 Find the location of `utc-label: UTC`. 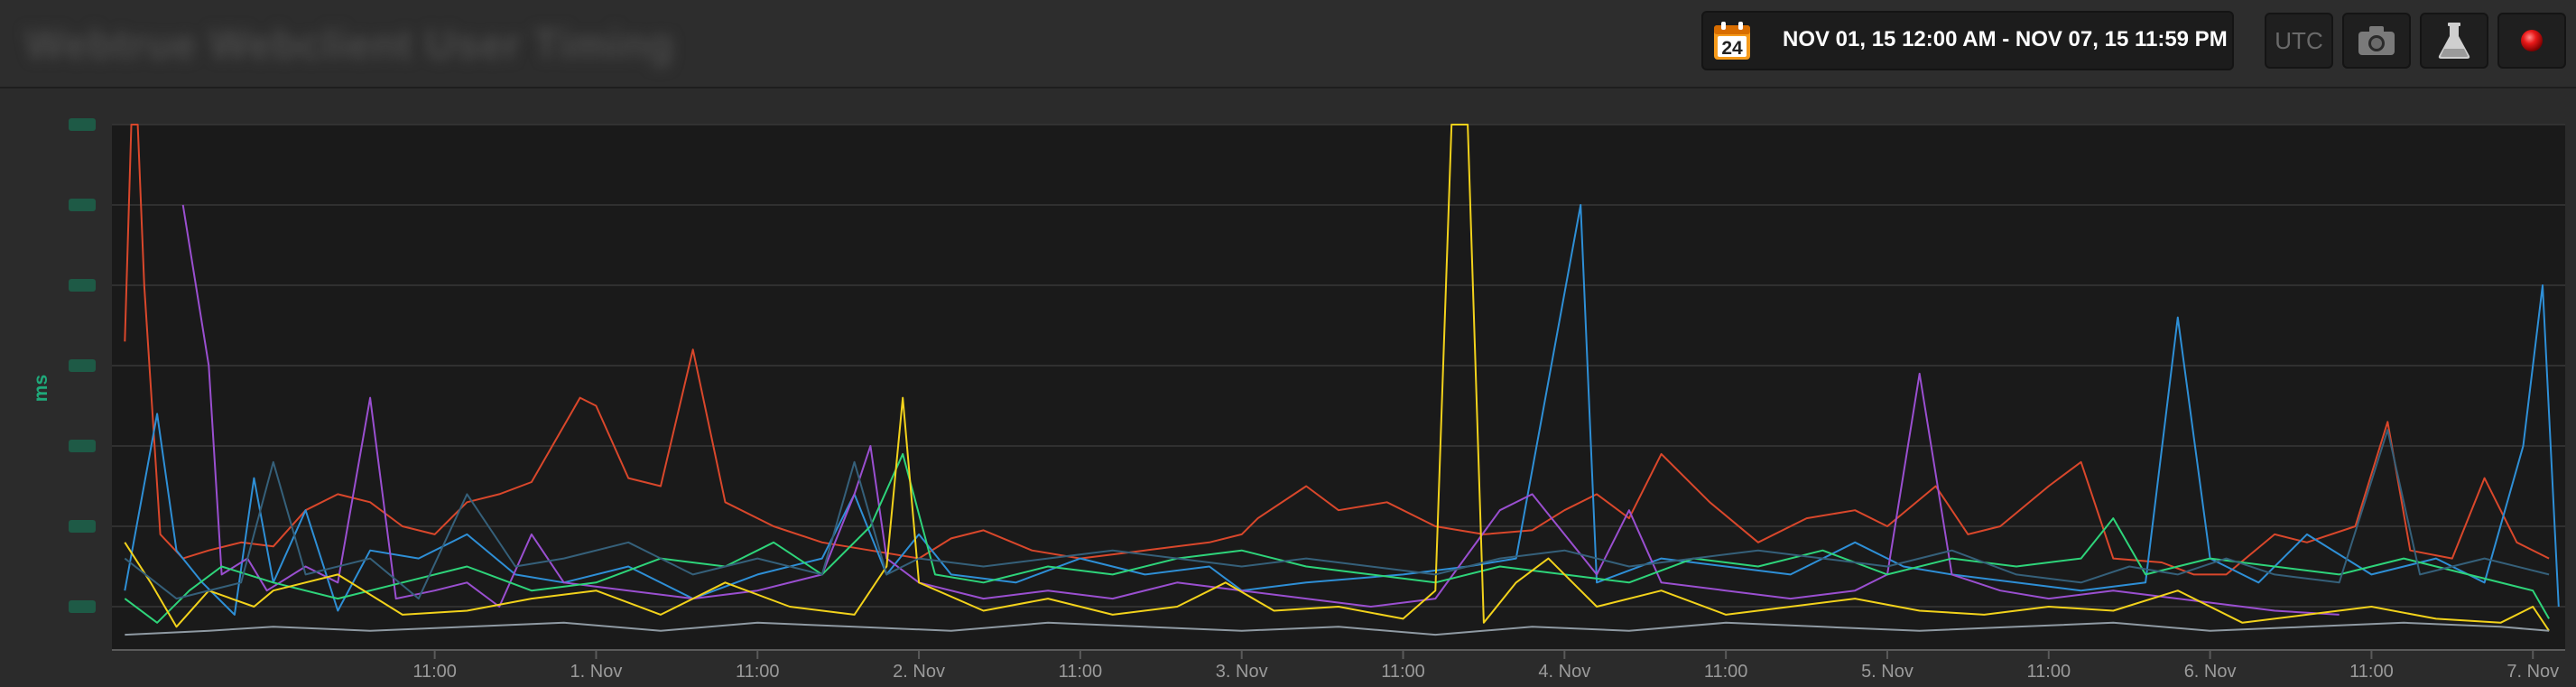

utc-label: UTC is located at coordinates (2299, 40).